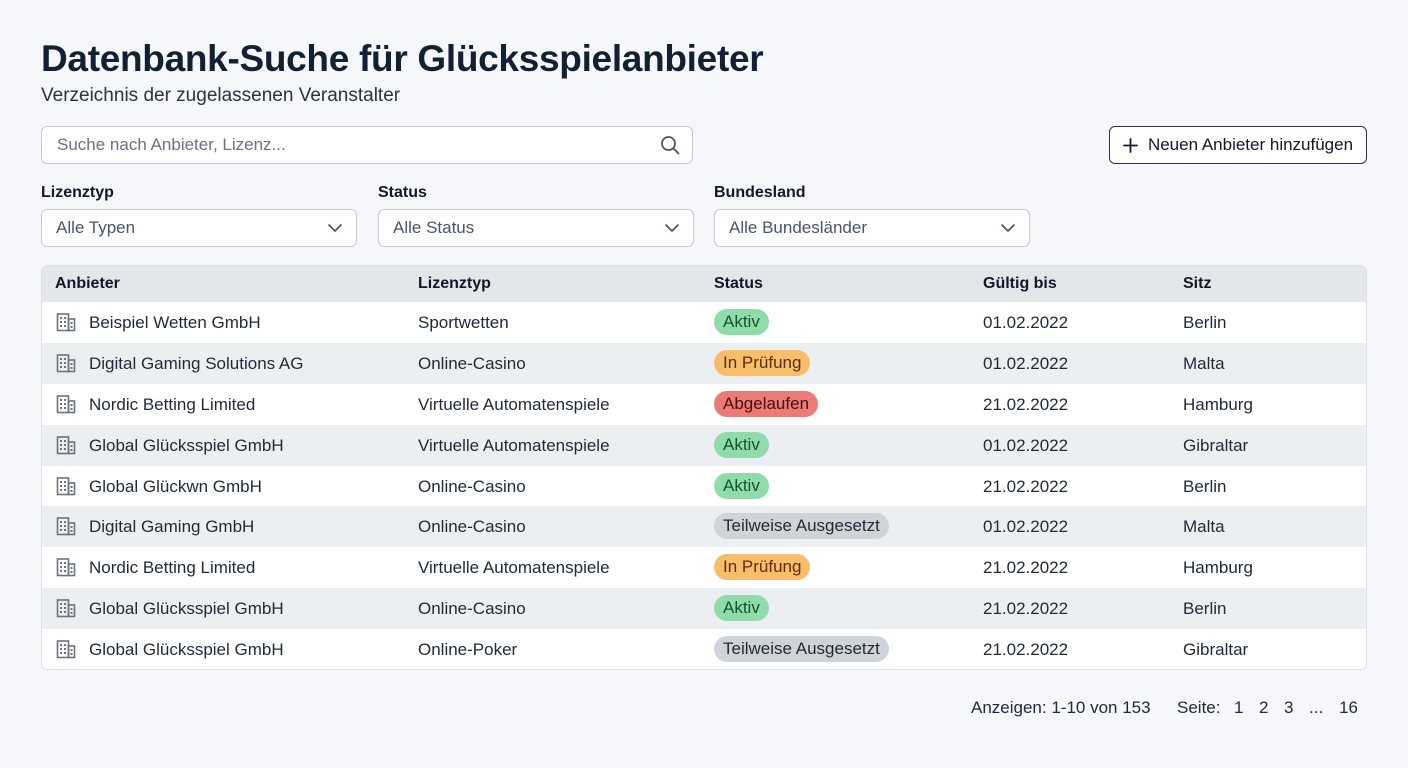 The width and height of the screenshot is (1408, 768). What do you see at coordinates (670, 145) in the screenshot?
I see `search-icon` at bounding box center [670, 145].